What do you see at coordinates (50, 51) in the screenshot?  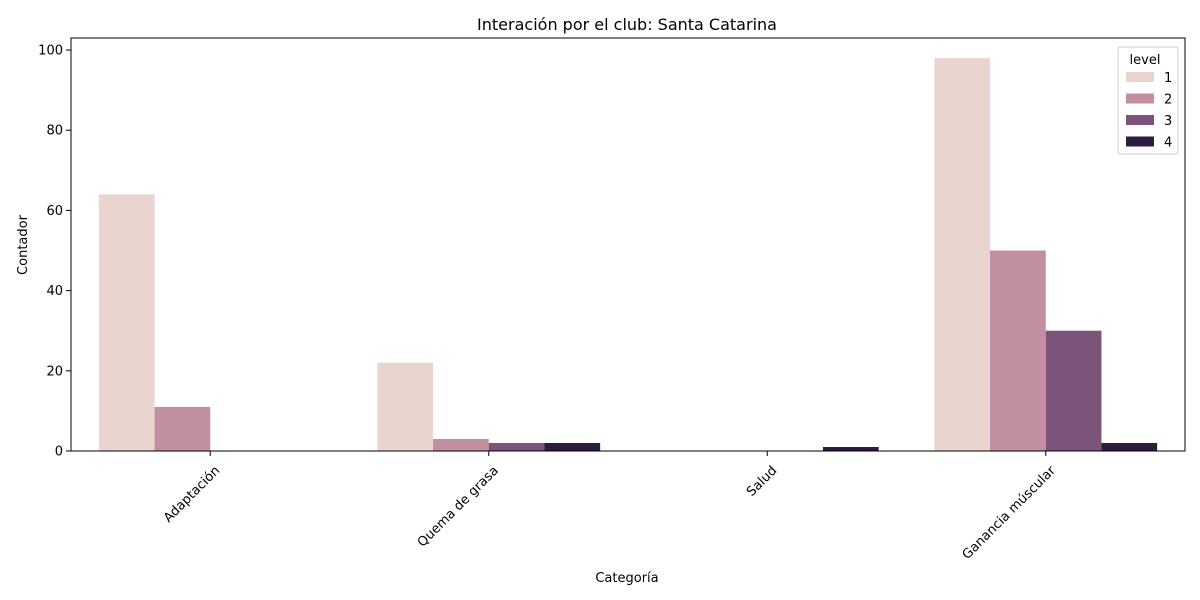 I see `y-tick-label: 100` at bounding box center [50, 51].